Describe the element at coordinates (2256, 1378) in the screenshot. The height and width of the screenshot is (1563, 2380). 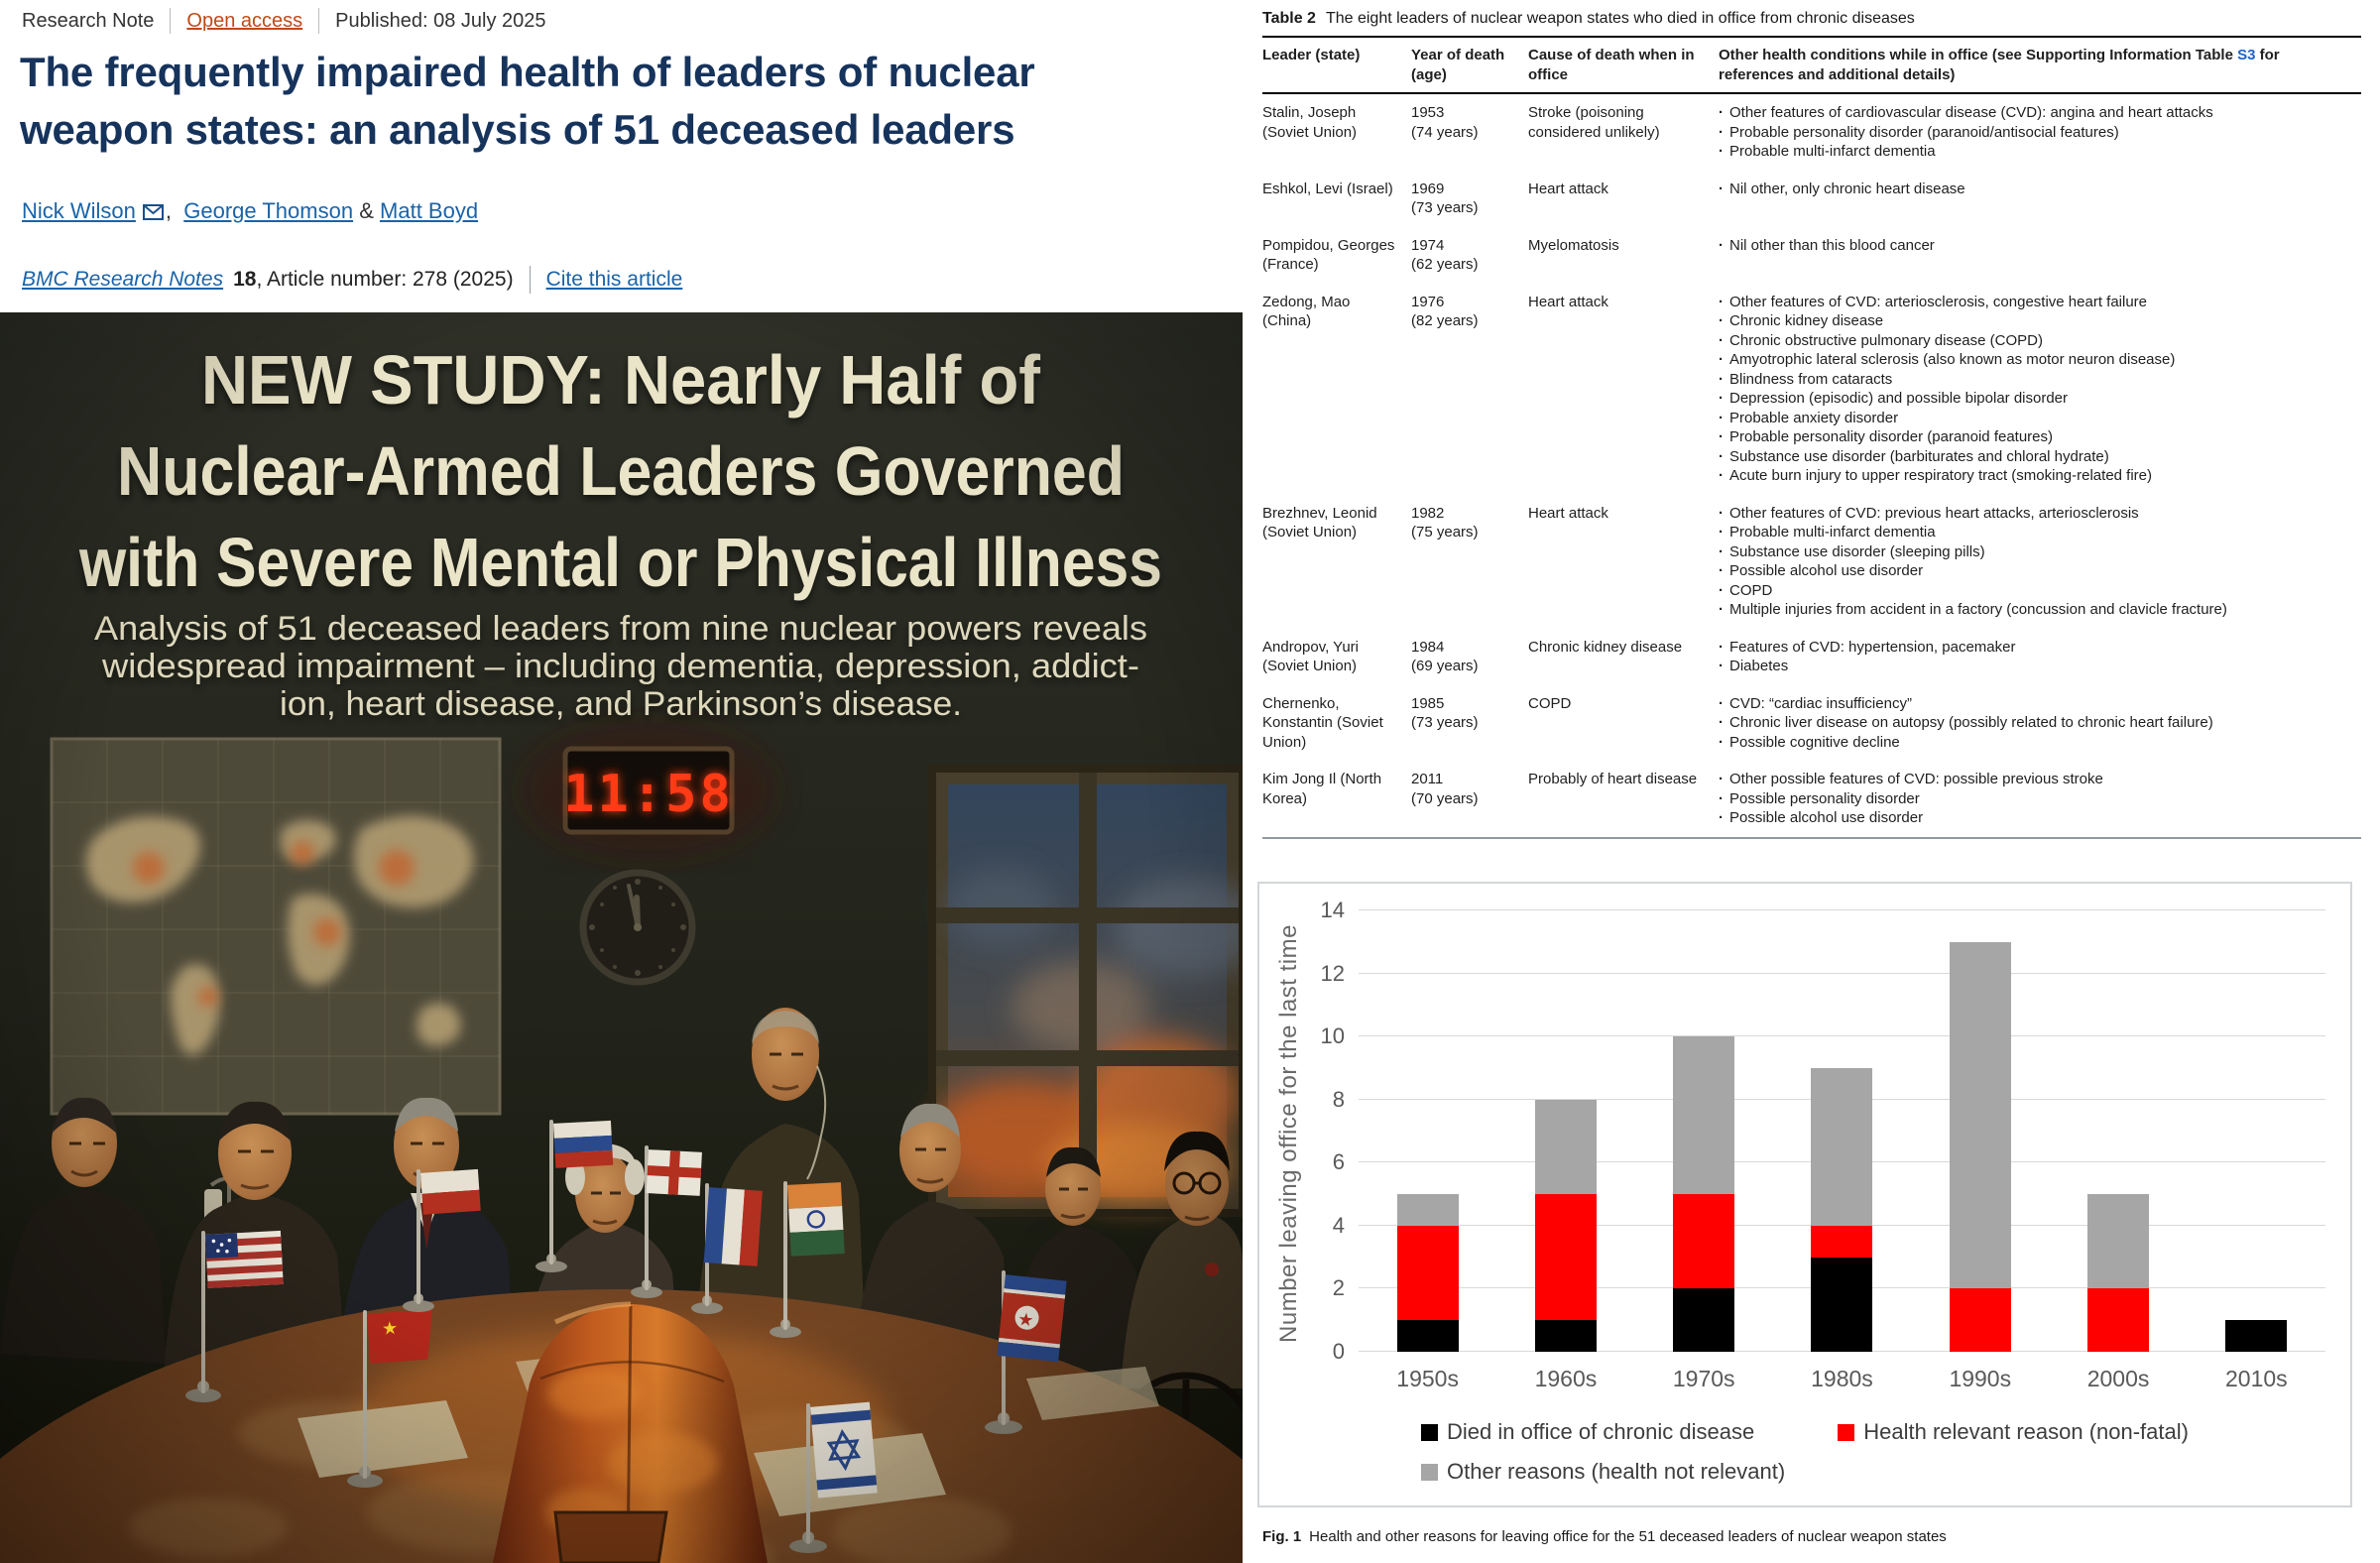
I see `x-tick-label: 2010s` at that location.